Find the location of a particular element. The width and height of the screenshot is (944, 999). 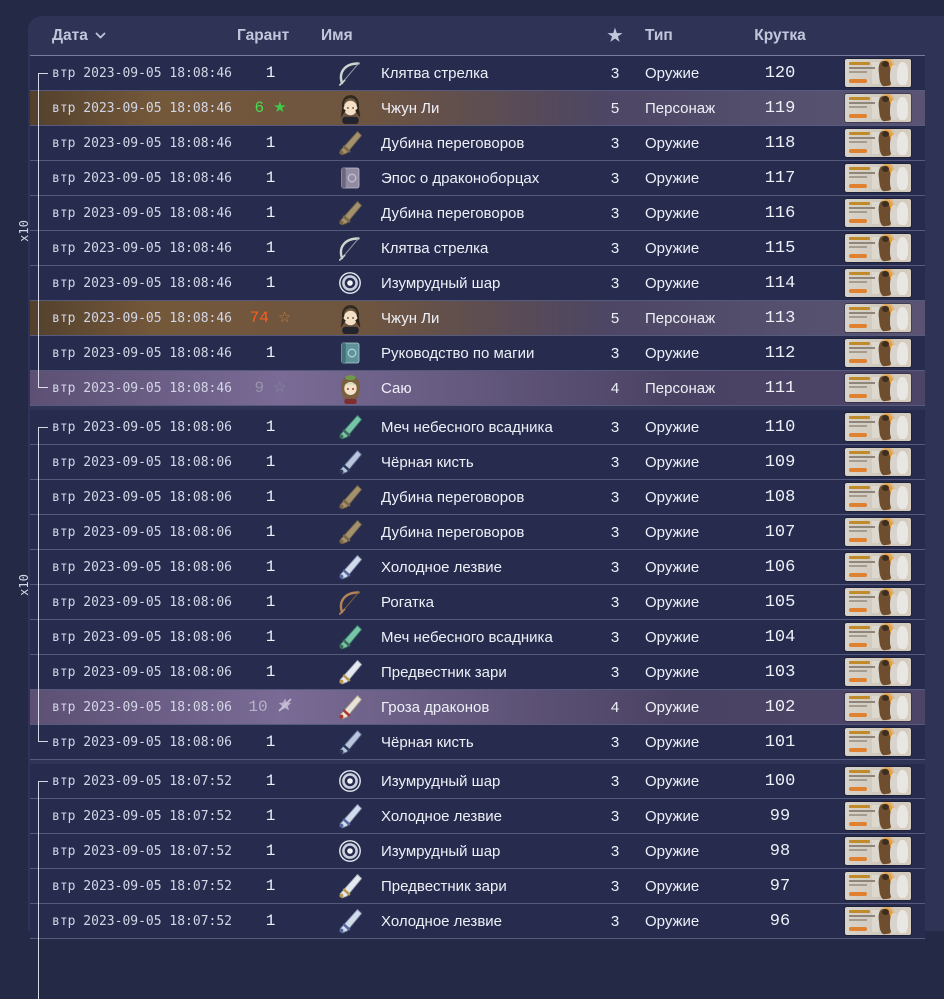

roll-number: 104 is located at coordinates (780, 637).